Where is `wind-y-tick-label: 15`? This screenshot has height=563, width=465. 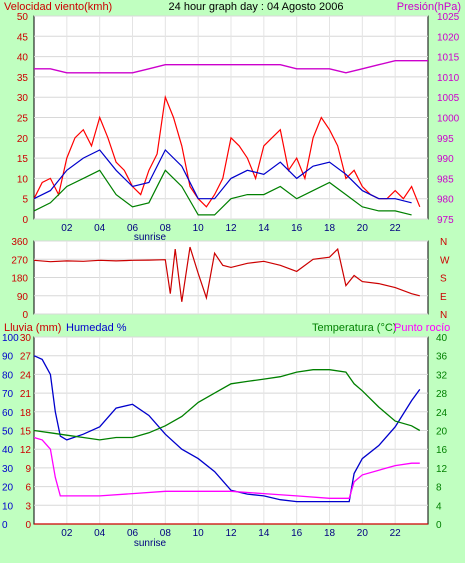
wind-y-tick-label: 15 is located at coordinates (23, 159).